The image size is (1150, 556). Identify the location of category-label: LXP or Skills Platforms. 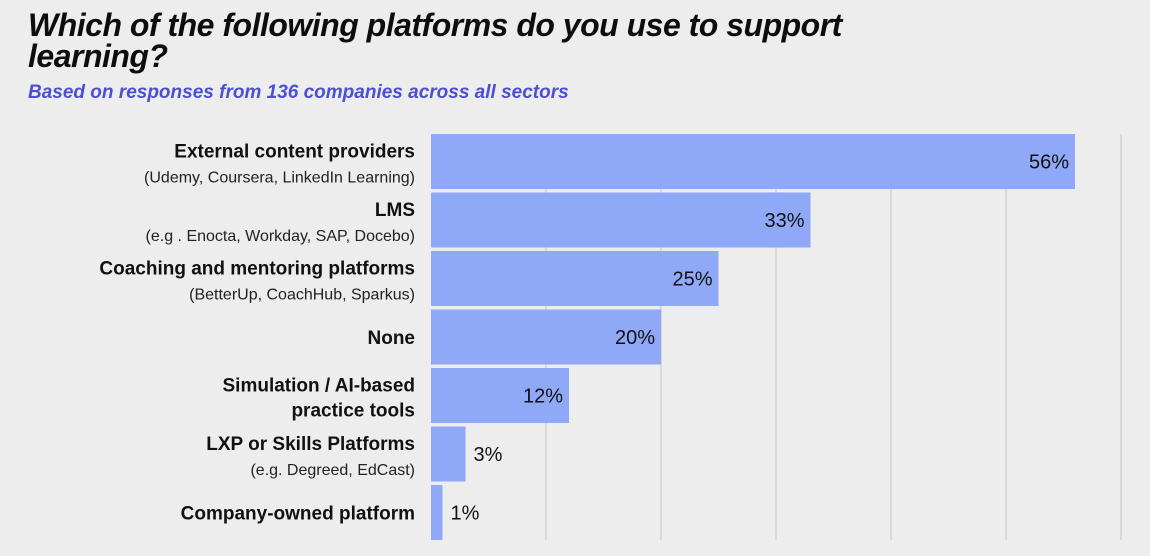
(310, 444).